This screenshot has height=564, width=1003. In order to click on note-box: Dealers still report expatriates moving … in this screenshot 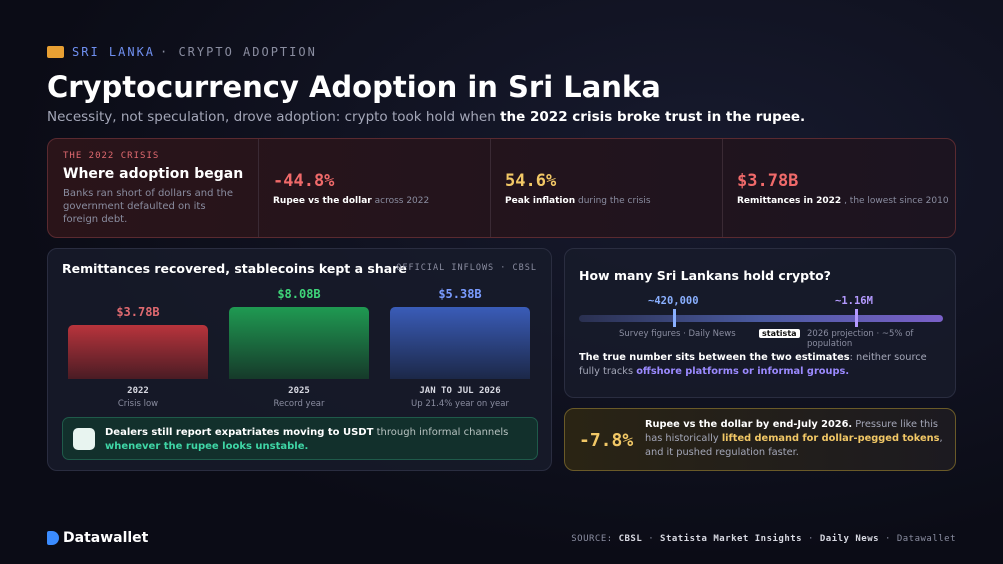, I will do `click(300, 438)`.